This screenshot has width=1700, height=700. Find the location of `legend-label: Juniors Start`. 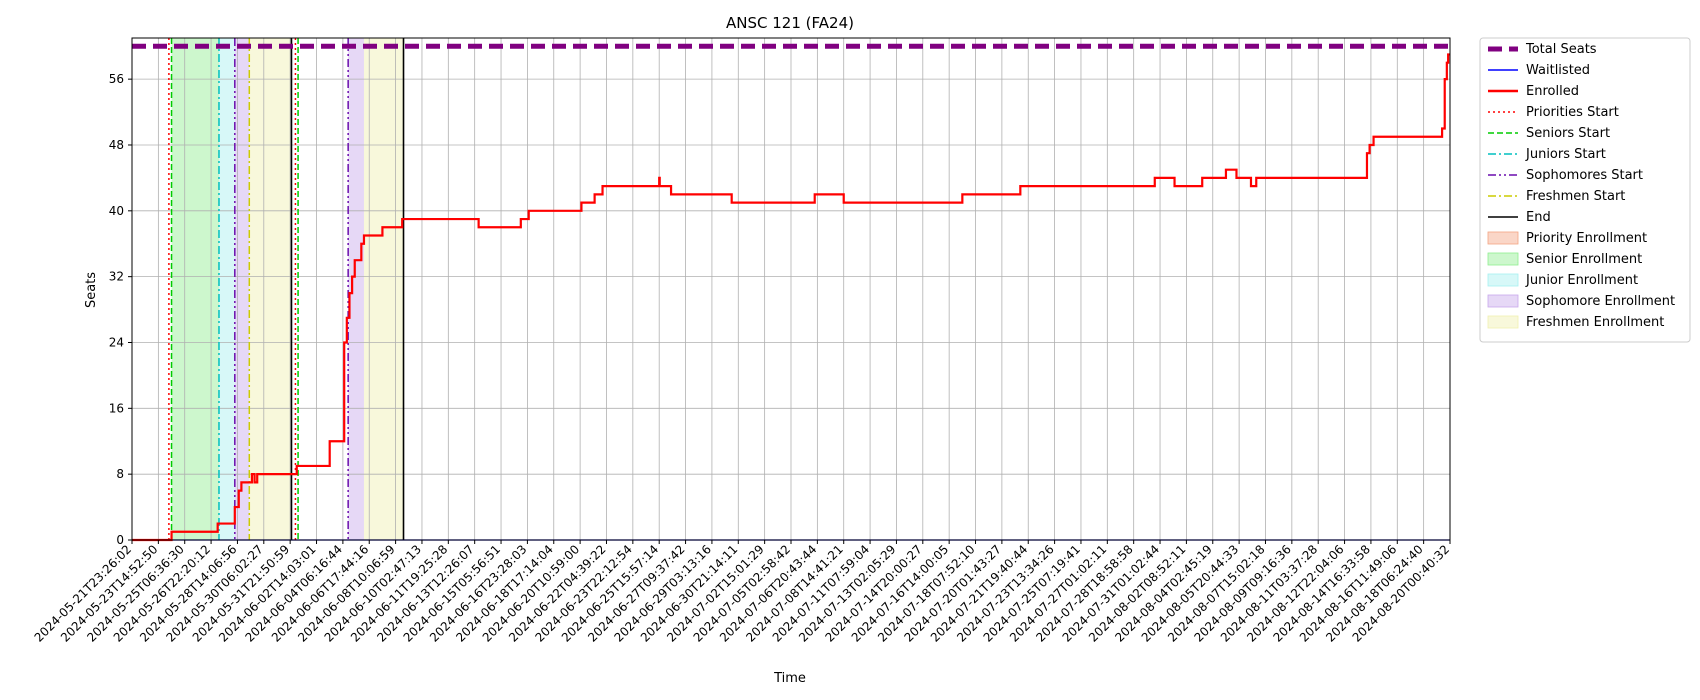

legend-label: Juniors Start is located at coordinates (1565, 154).